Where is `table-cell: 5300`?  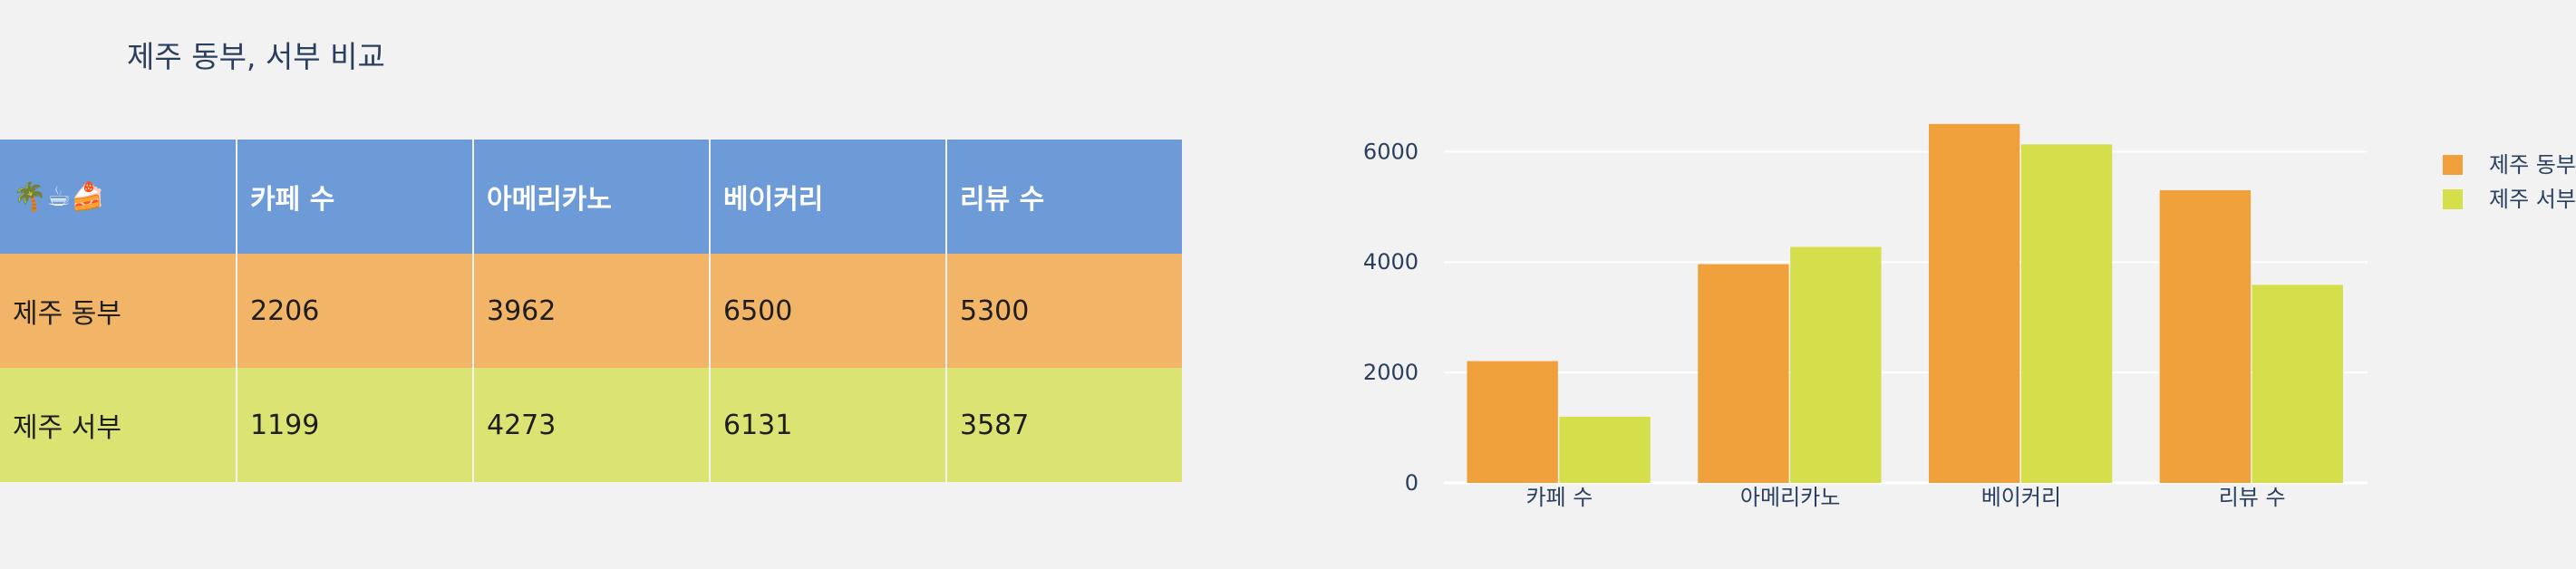
table-cell: 5300 is located at coordinates (1065, 311).